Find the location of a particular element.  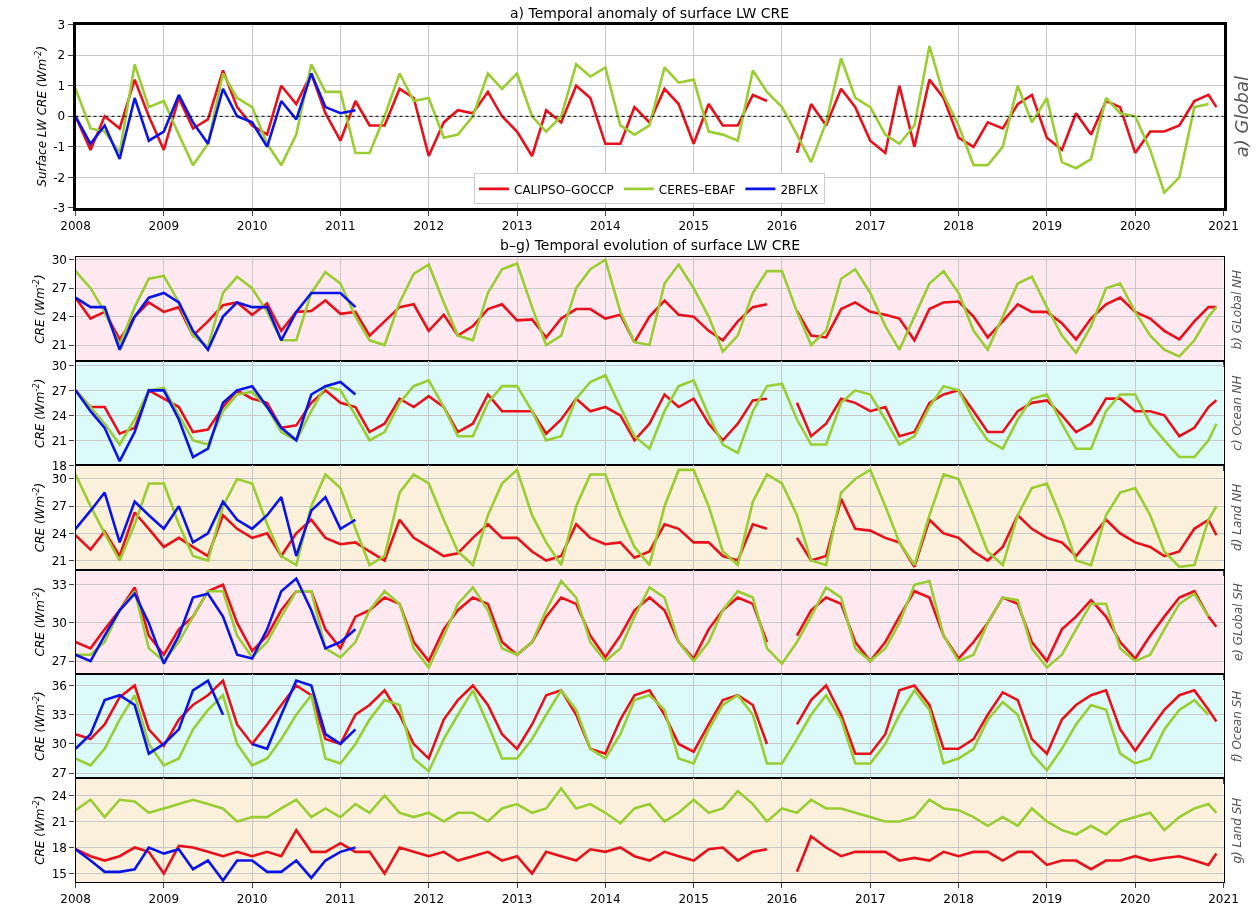

y-tick-label: 0 is located at coordinates (61, 116).